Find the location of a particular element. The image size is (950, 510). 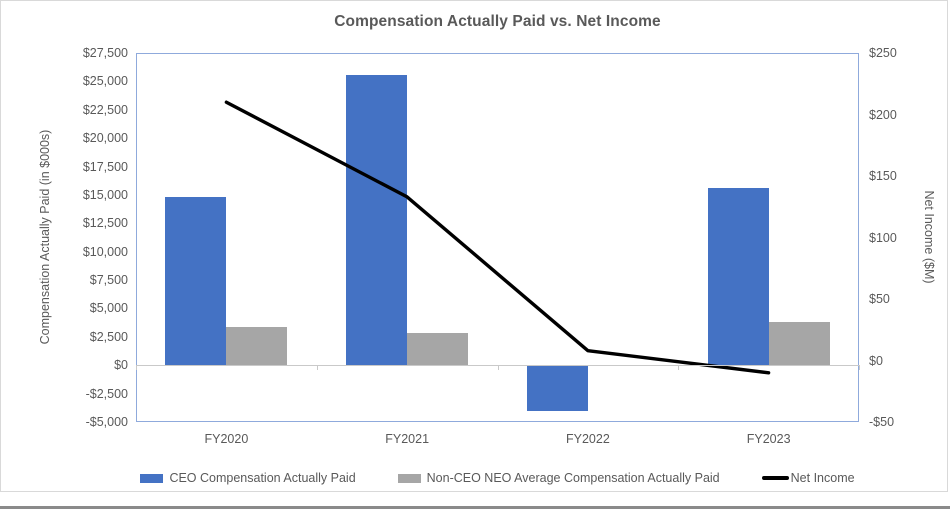

right-axis-tick-label: $250 is located at coordinates (883, 53).